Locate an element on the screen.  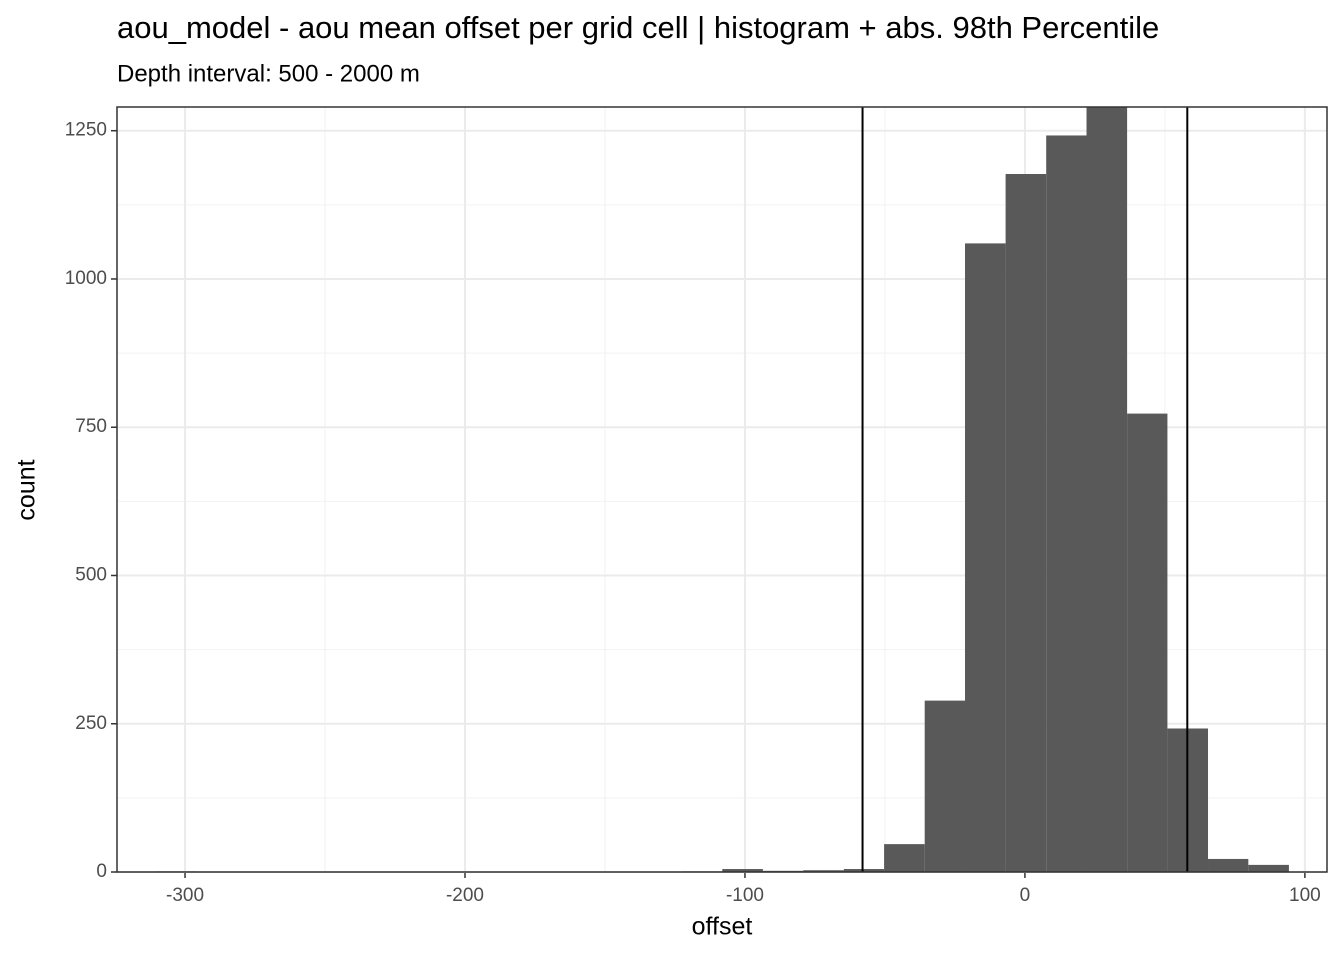
y-tick-label: 500 is located at coordinates (91, 575).